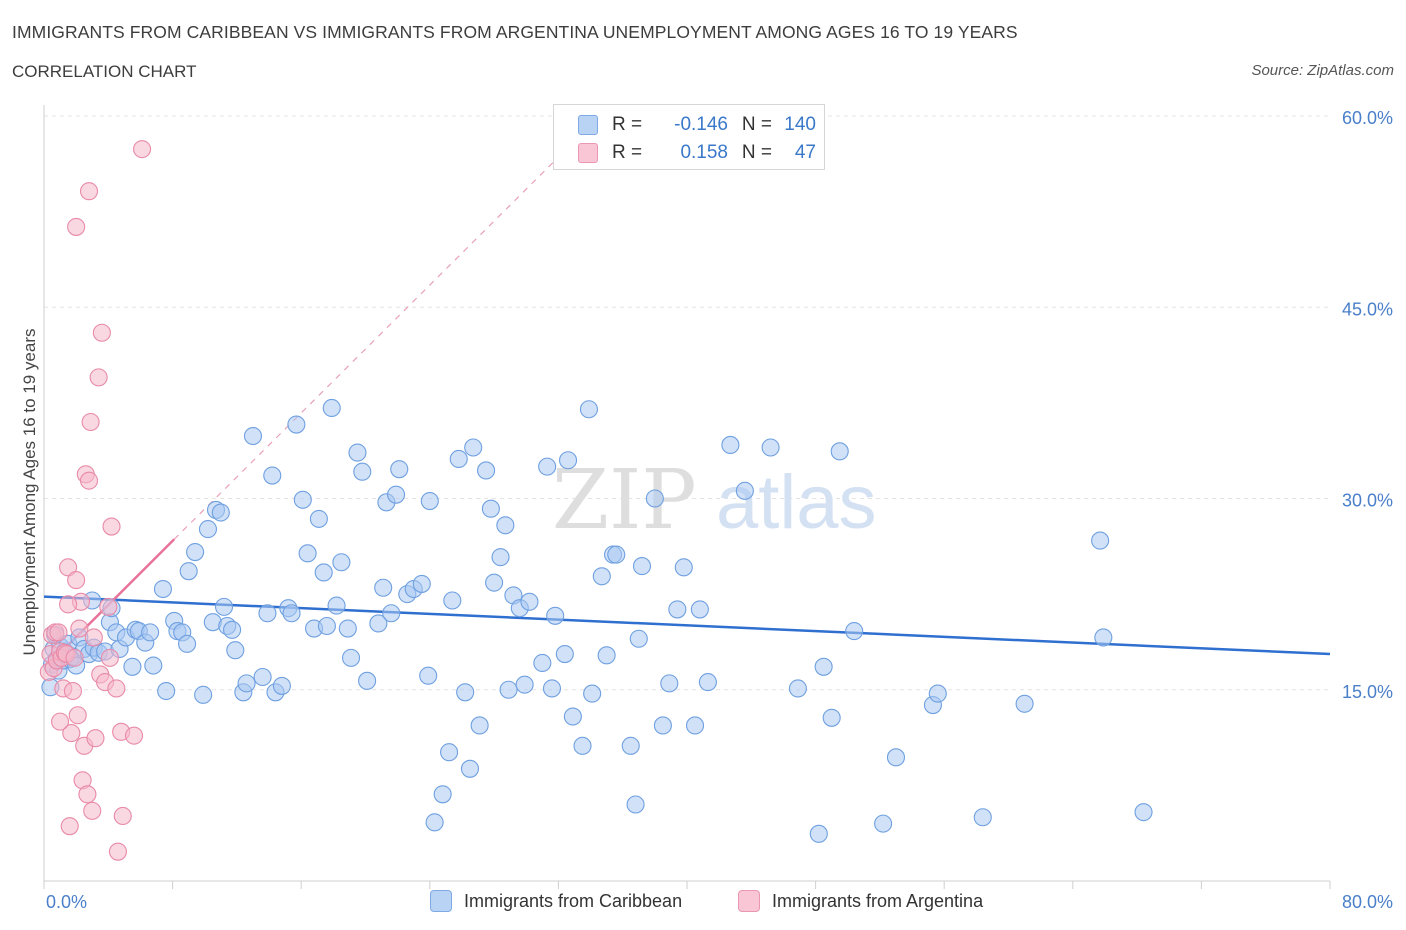 The image size is (1406, 930). Describe the element at coordinates (701, 124) in the screenshot. I see `legend-r-value: -0.146` at that location.